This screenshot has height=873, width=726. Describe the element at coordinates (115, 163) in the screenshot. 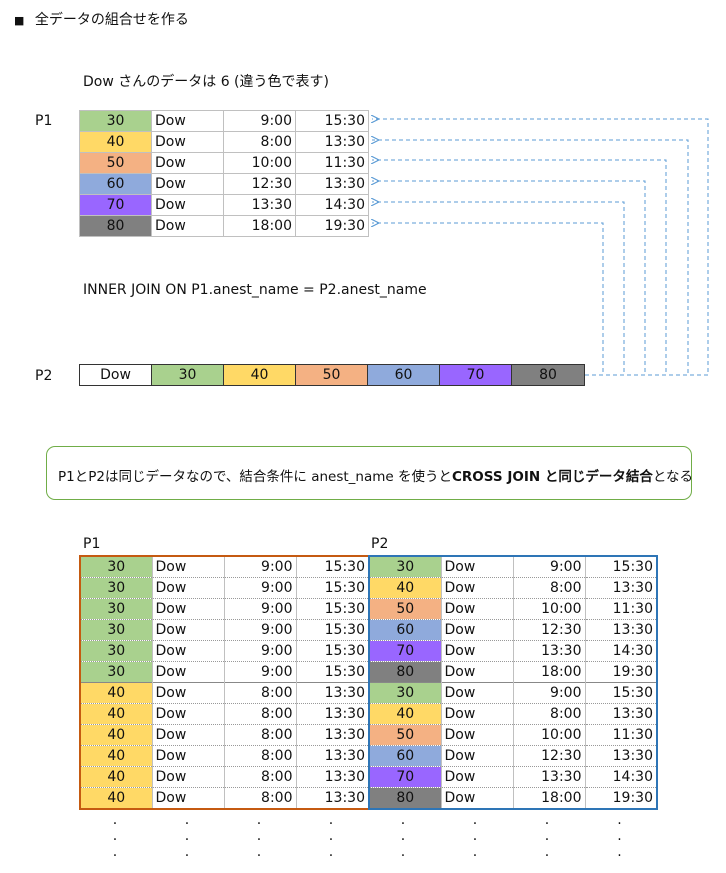

I see `p1-id-cell: 50` at that location.